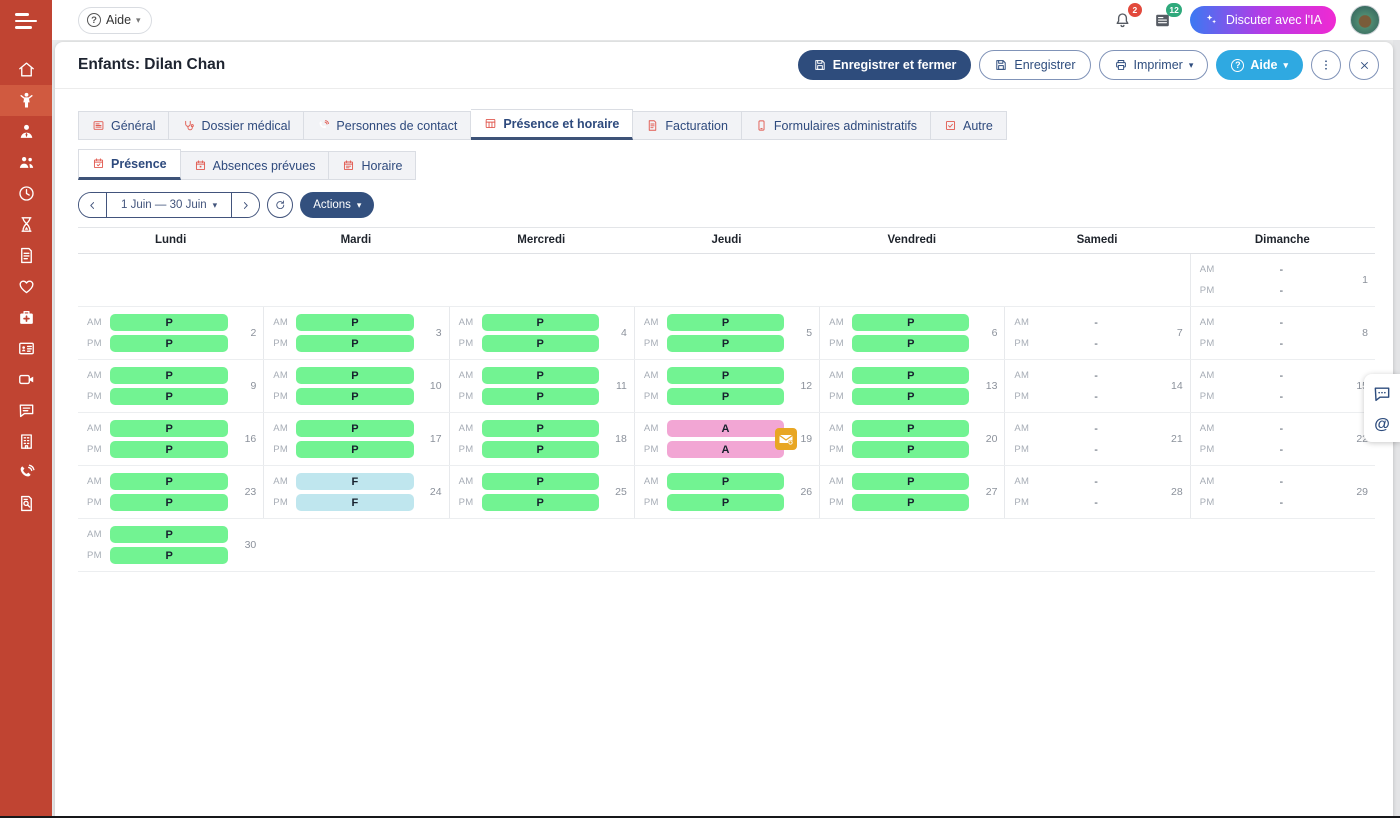 This screenshot has height=818, width=1400. What do you see at coordinates (26, 317) in the screenshot?
I see `sidebar-item-medkit` at bounding box center [26, 317].